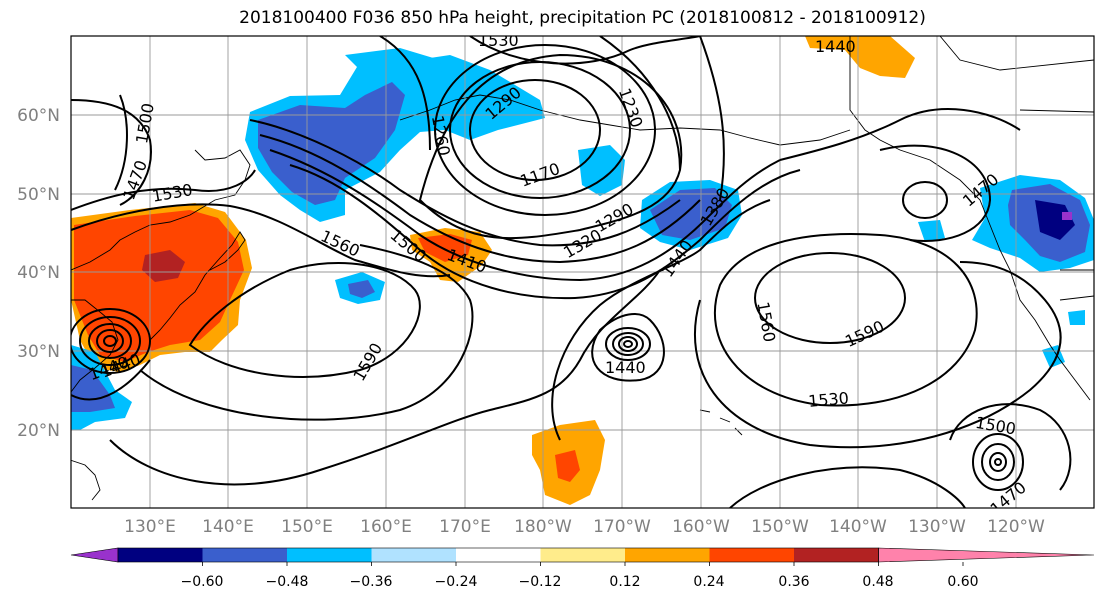 The image size is (1105, 601). Describe the element at coordinates (228, 527) in the screenshot. I see `lon-label: 140°E` at that location.